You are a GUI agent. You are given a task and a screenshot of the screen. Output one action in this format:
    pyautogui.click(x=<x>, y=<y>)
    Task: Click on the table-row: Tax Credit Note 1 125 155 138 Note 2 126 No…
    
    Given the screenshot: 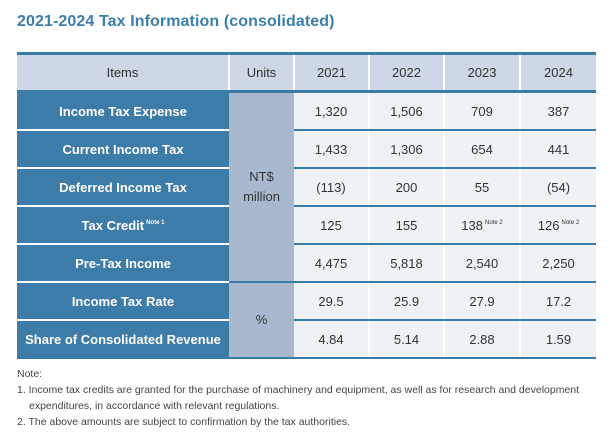 What is the action you would take?
    pyautogui.click(x=306, y=225)
    